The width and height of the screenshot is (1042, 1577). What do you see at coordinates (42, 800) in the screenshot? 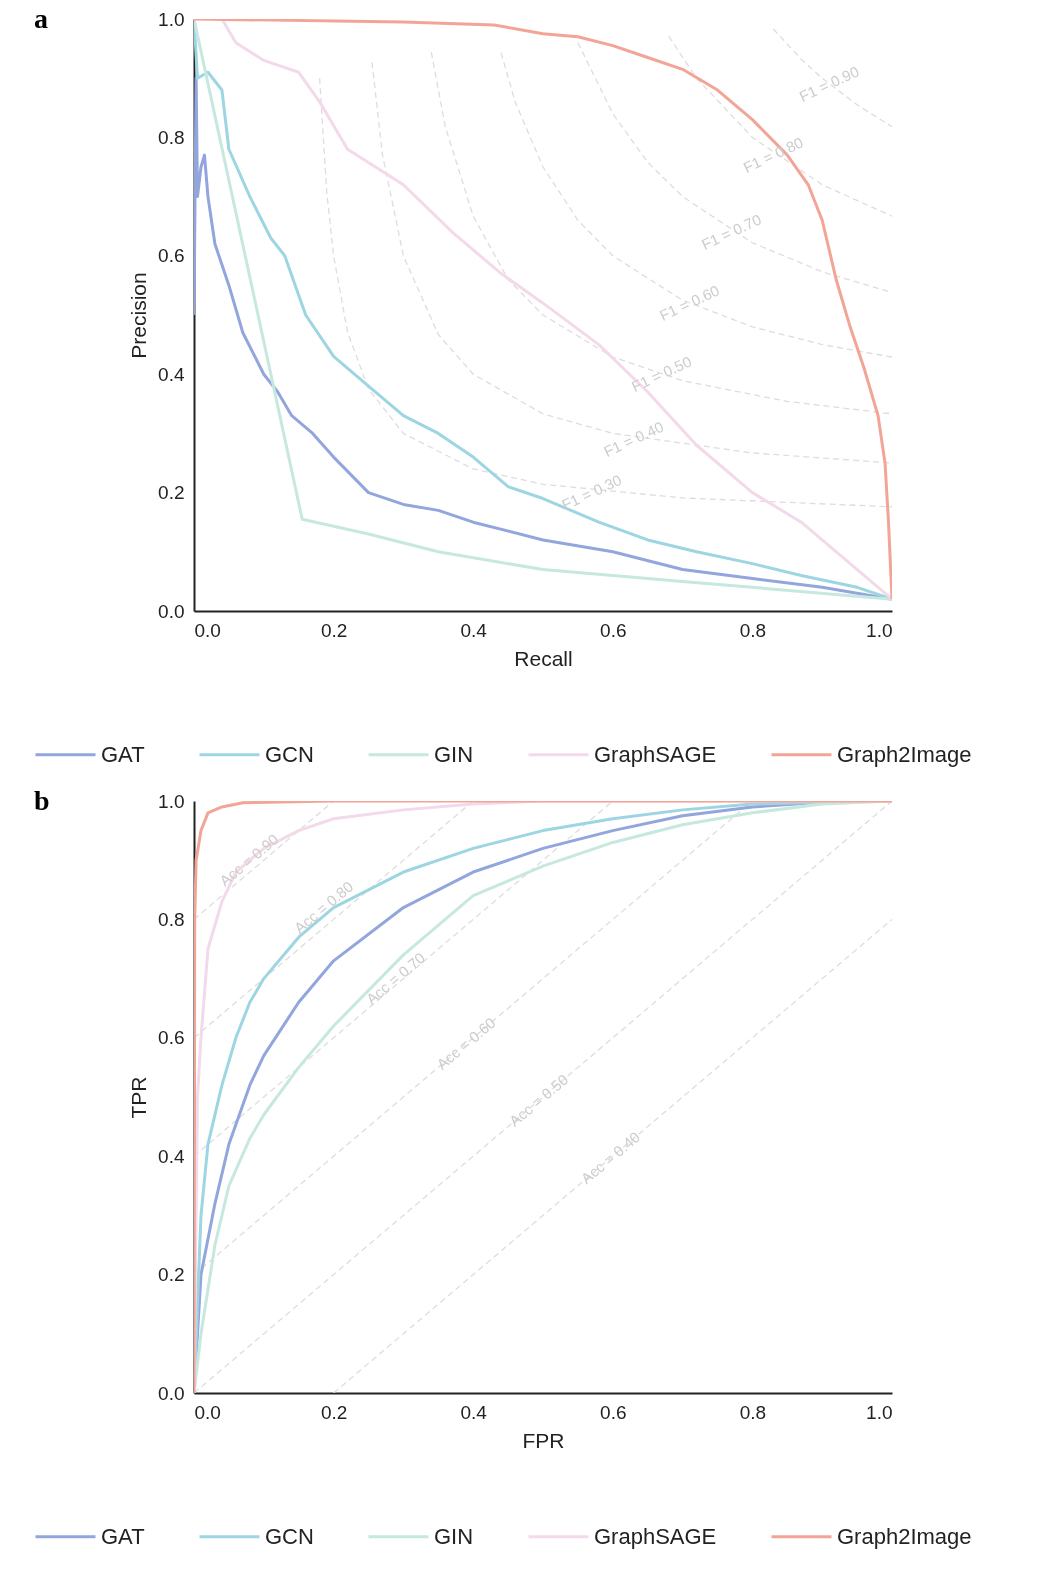
I see `chart-title: b` at bounding box center [42, 800].